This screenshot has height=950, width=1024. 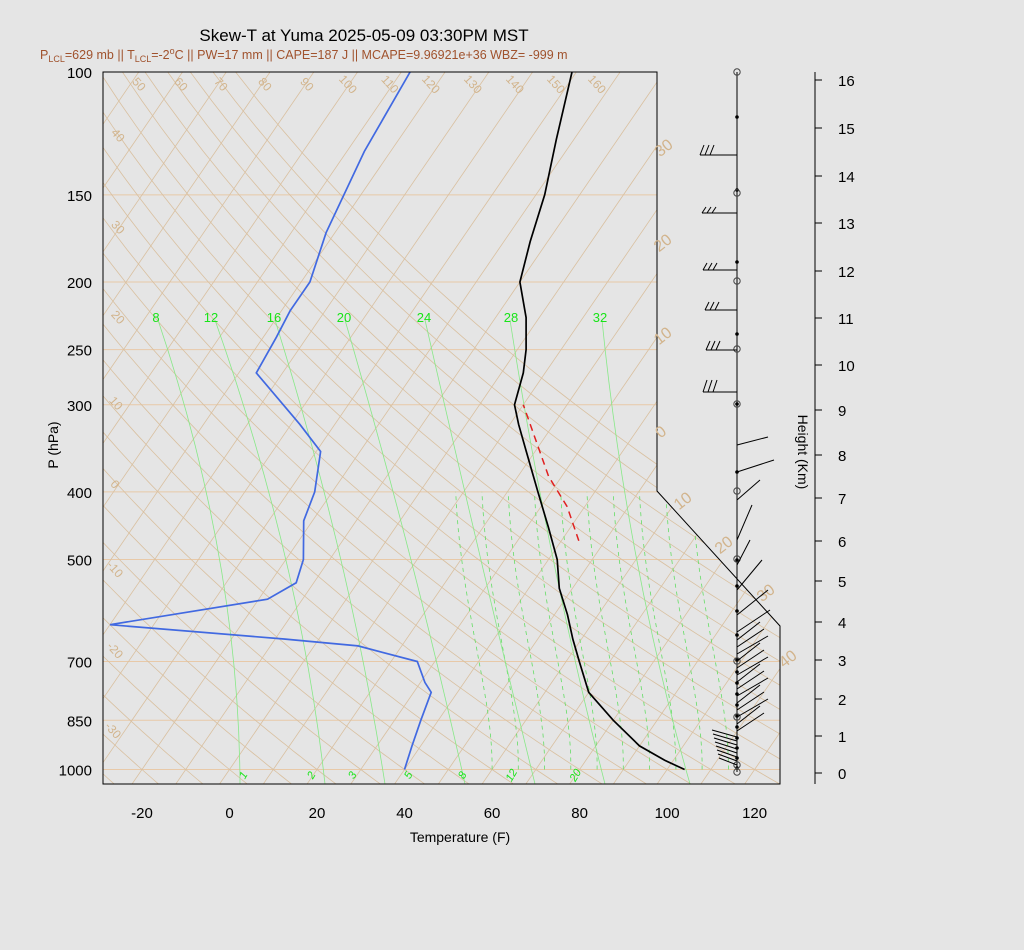 I want to click on height-tick-label: 2, so click(x=842, y=700).